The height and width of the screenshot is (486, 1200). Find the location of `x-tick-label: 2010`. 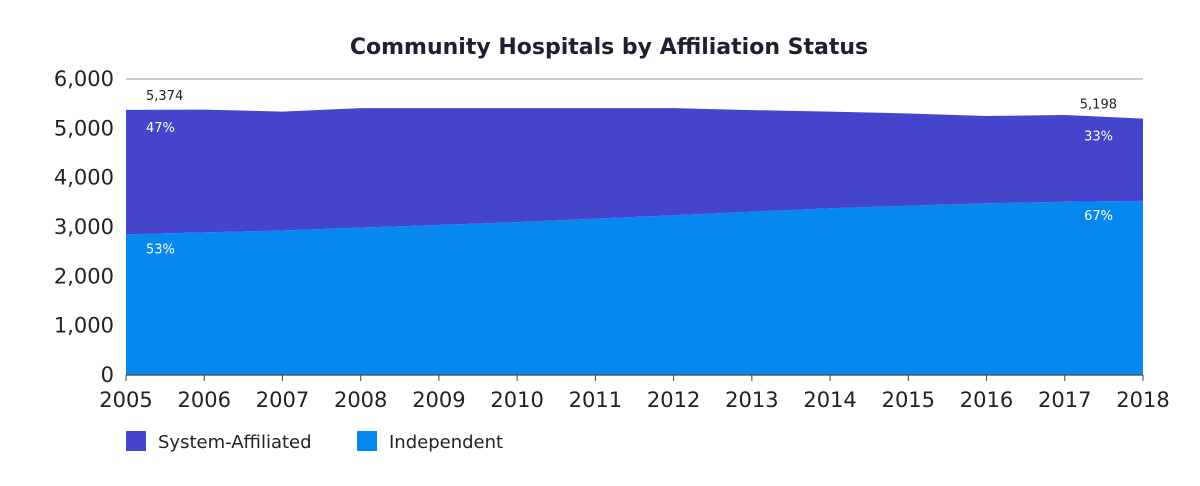

x-tick-label: 2010 is located at coordinates (516, 400).